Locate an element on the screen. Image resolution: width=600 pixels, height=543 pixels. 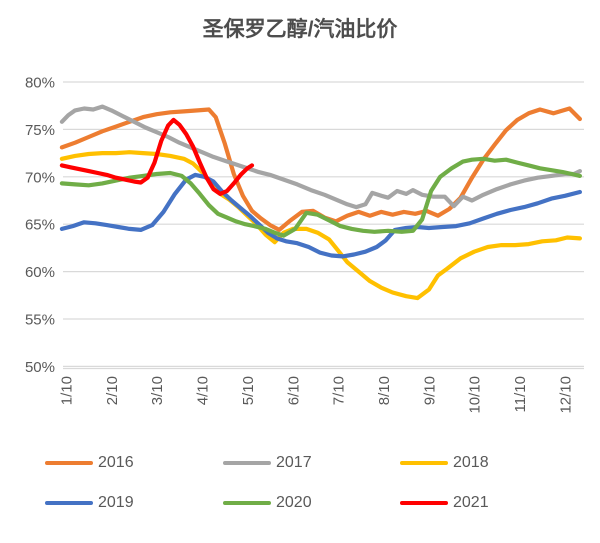
chart-title: 圣保罗乙醇/汽油比价 is located at coordinates (300, 29).